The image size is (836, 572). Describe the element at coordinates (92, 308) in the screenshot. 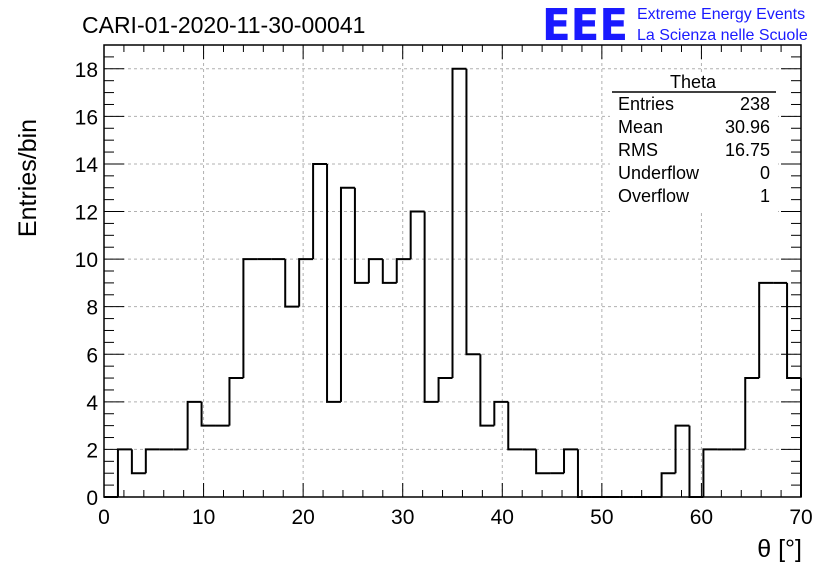

I see `y-tick-label: 8` at that location.